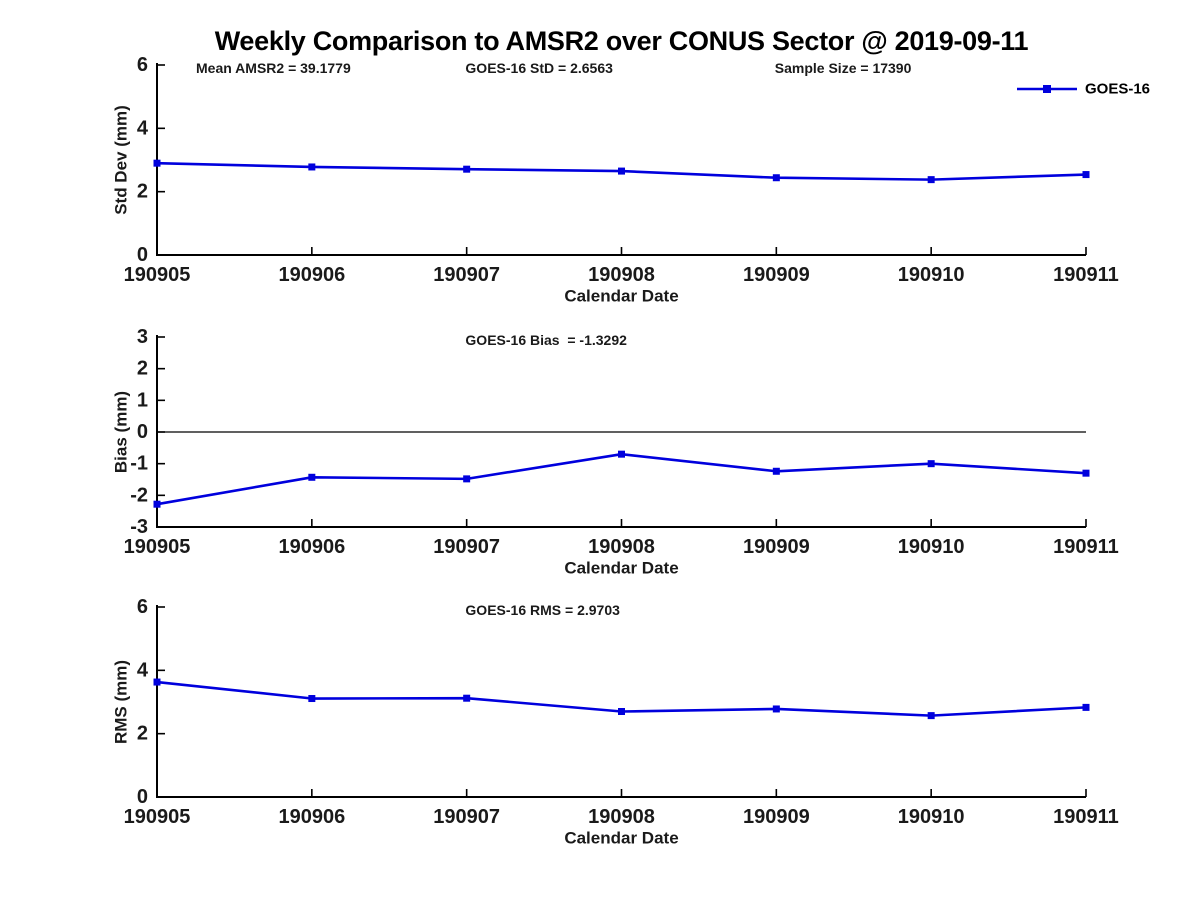  What do you see at coordinates (139, 495) in the screenshot?
I see `y-tick-label: -2` at bounding box center [139, 495].